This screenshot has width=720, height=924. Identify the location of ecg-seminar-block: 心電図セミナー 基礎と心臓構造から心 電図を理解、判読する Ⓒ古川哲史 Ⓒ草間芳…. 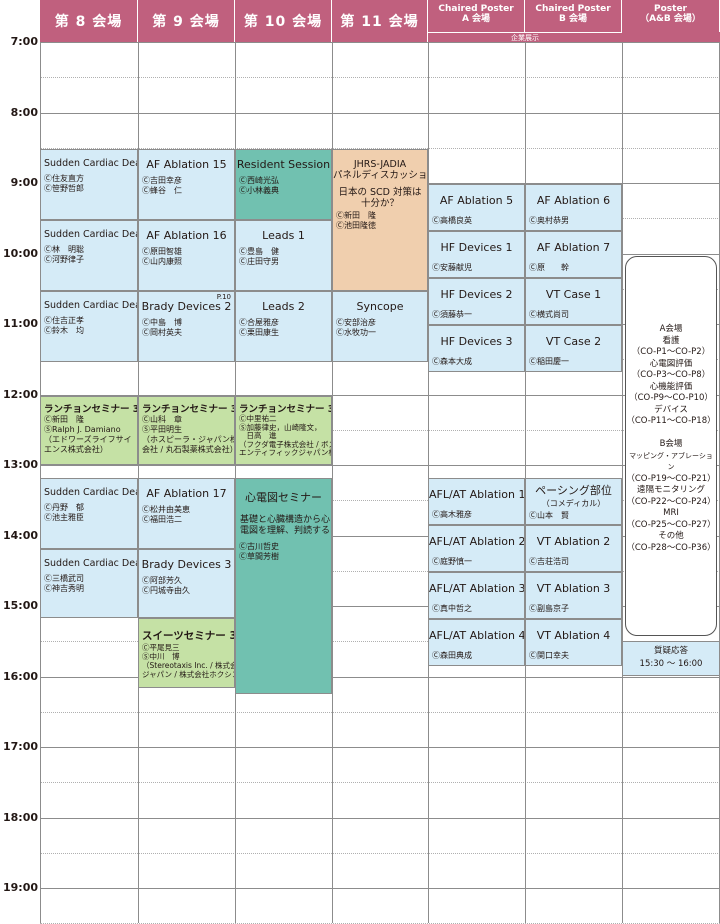
(283, 586).